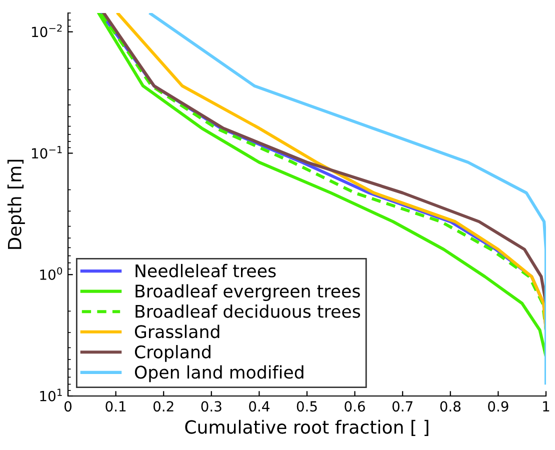 This screenshot has height=450, width=555. I want to click on legend-label: Broadleaf evergreen trees, so click(248, 293).